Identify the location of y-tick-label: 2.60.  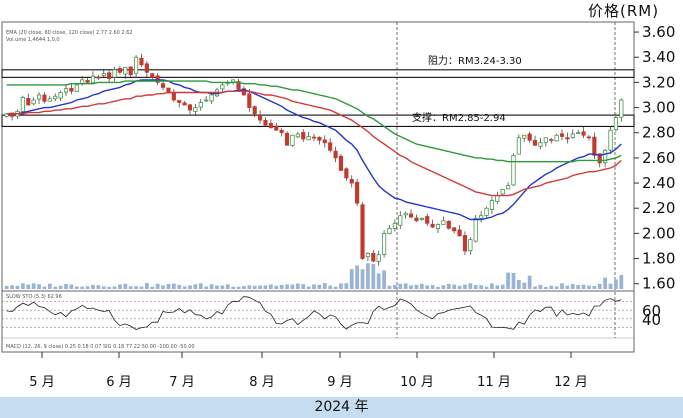
(658, 158).